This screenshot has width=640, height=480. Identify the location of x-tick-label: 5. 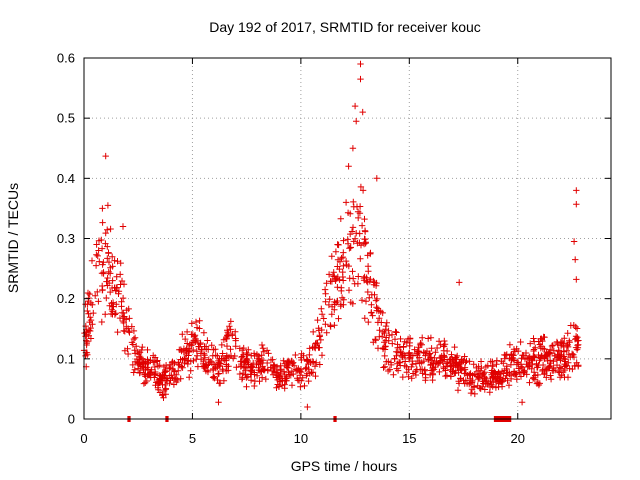
(192, 438).